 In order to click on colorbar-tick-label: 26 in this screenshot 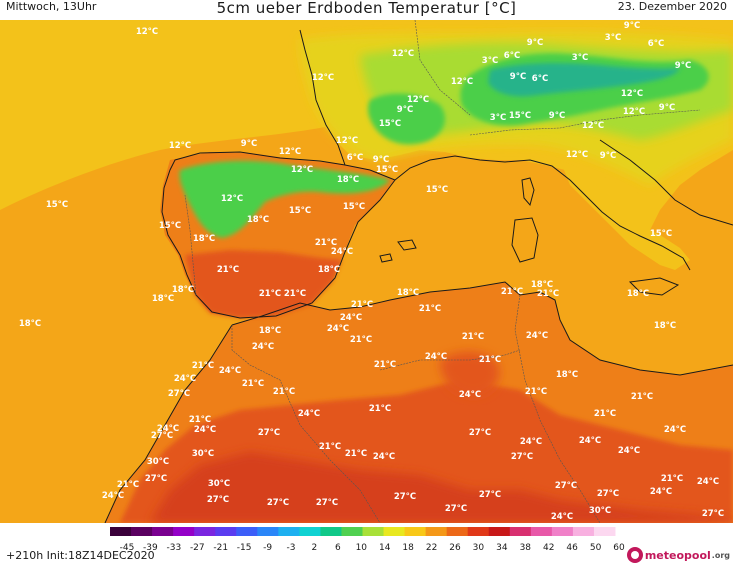, I will do `click(455, 548)`.